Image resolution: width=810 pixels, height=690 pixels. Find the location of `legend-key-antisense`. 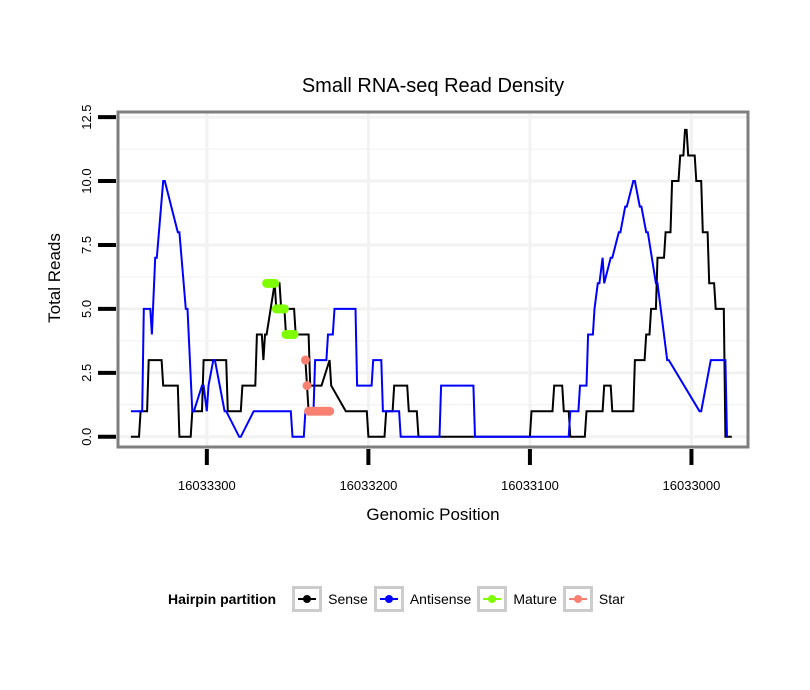

legend-key-antisense is located at coordinates (388, 599).